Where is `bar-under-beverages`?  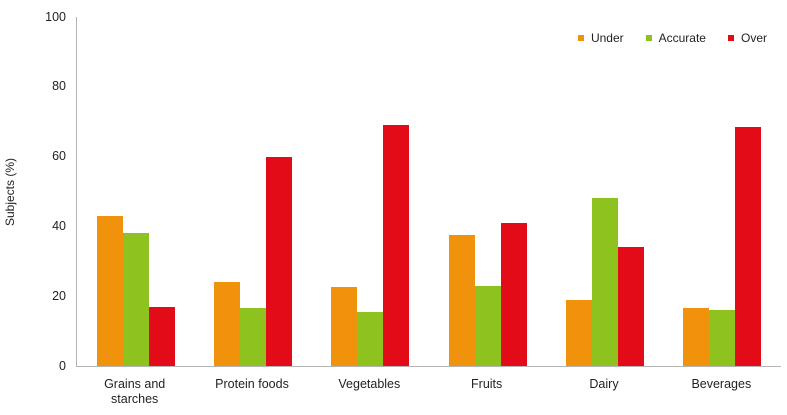 bar-under-beverages is located at coordinates (696, 337).